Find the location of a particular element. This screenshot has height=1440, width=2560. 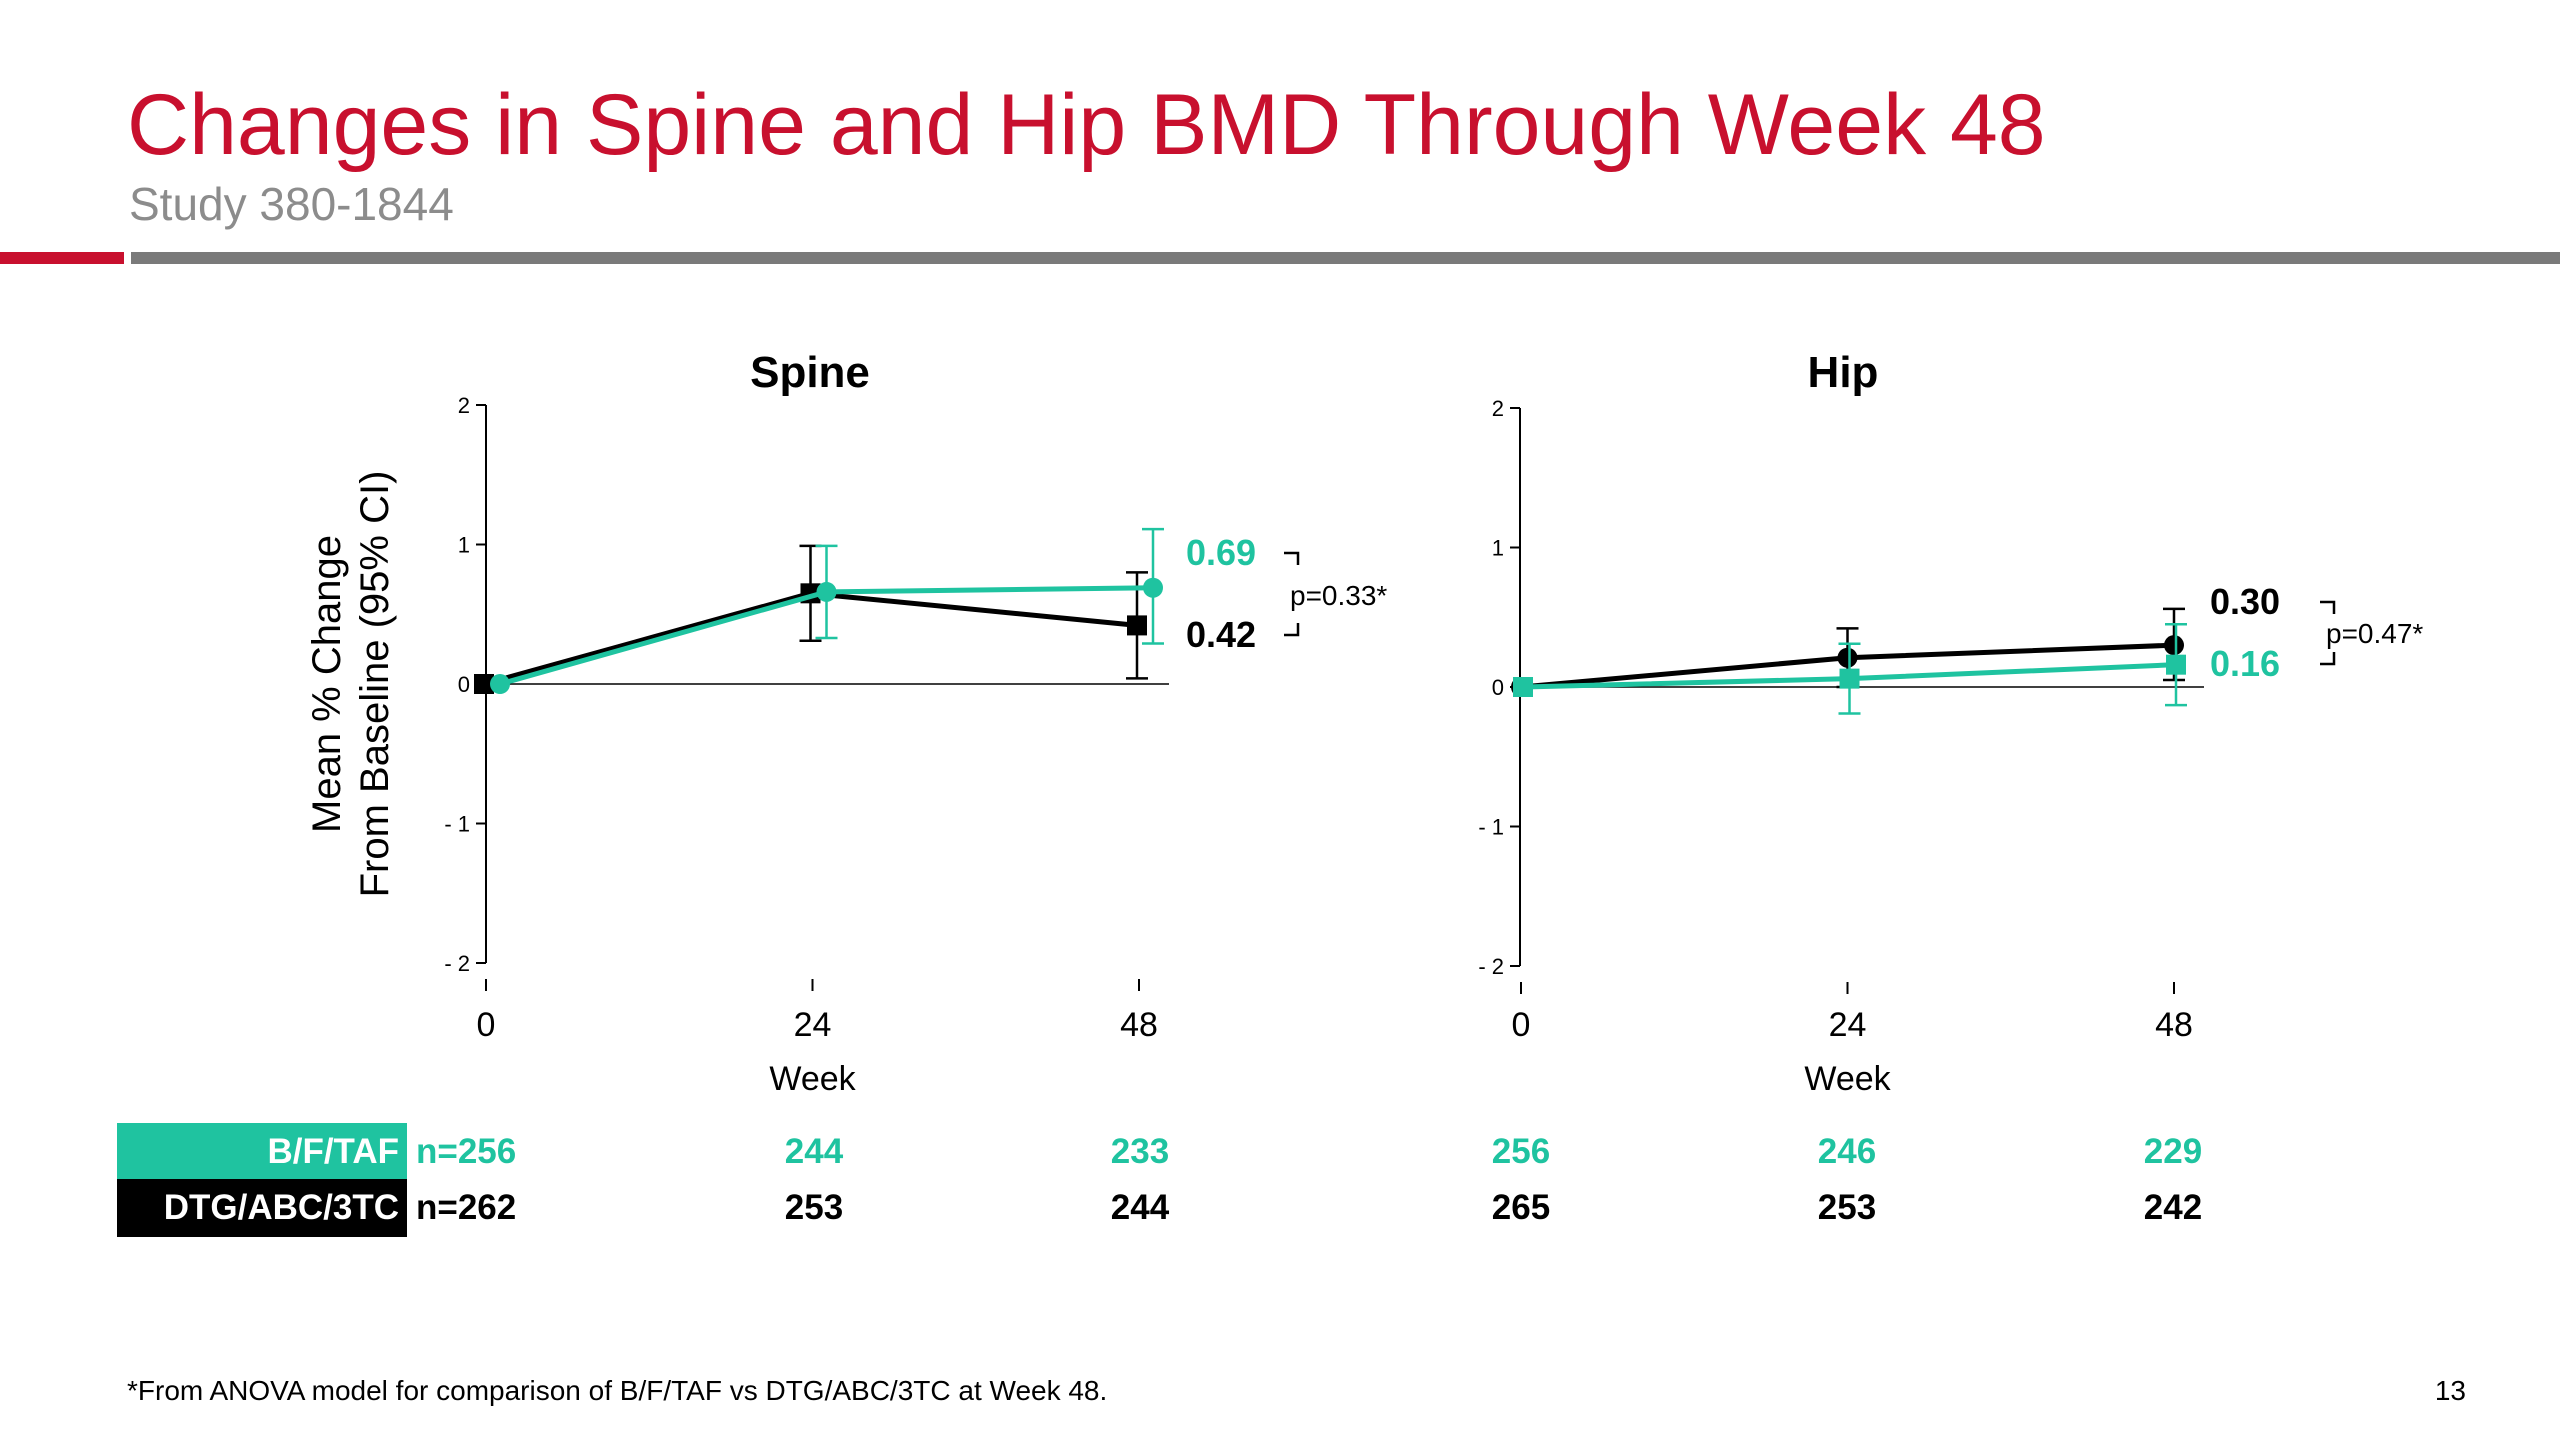

page-number: 13 is located at coordinates (2450, 1390).